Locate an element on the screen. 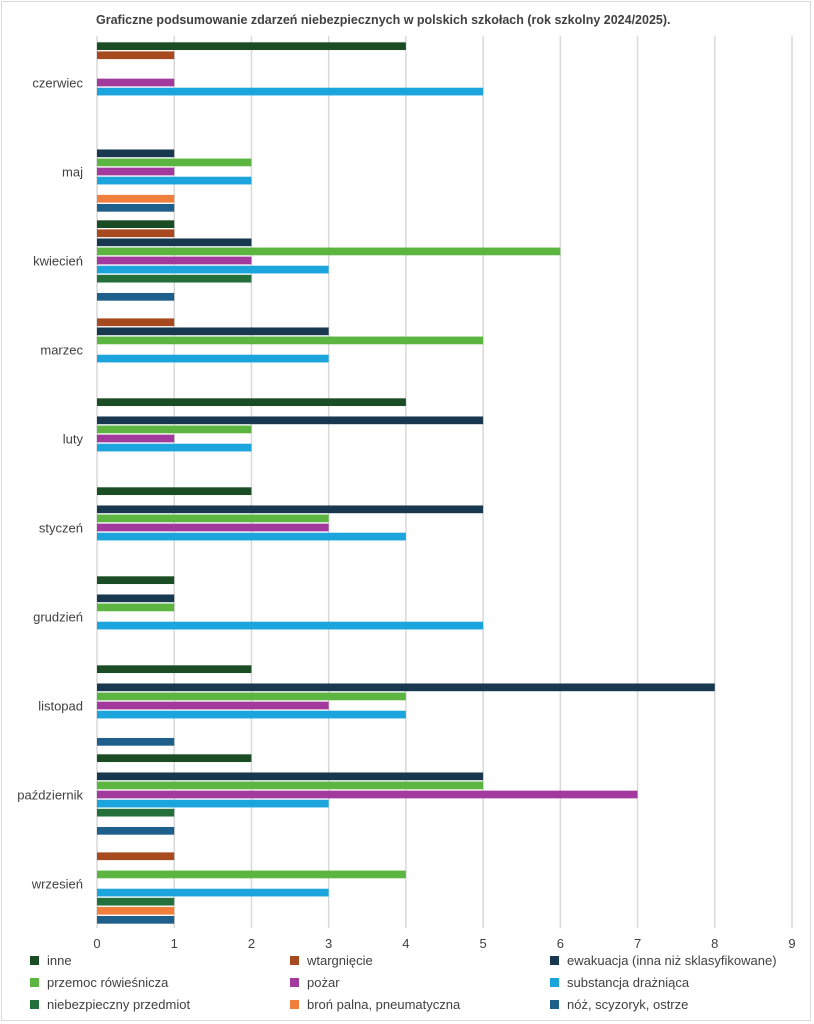  legend-item: broń palna, pneumatyczna is located at coordinates (375, 1004).